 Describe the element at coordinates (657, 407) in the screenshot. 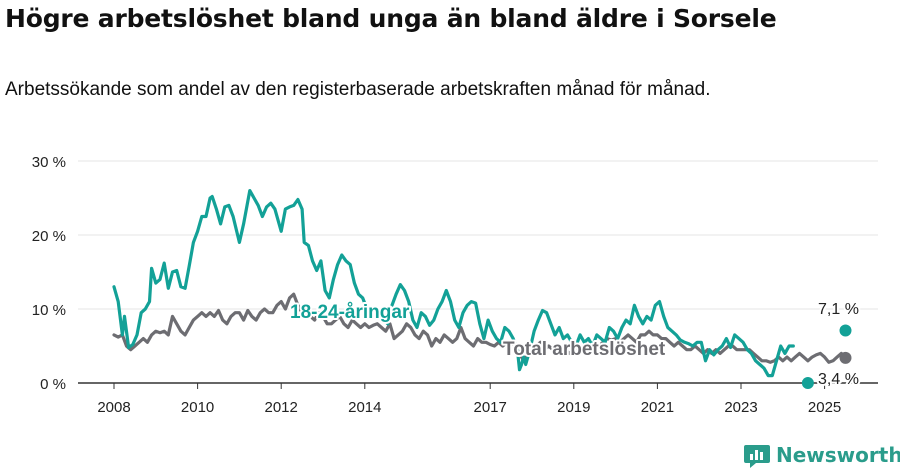

I see `x-tick-label: 2021` at that location.